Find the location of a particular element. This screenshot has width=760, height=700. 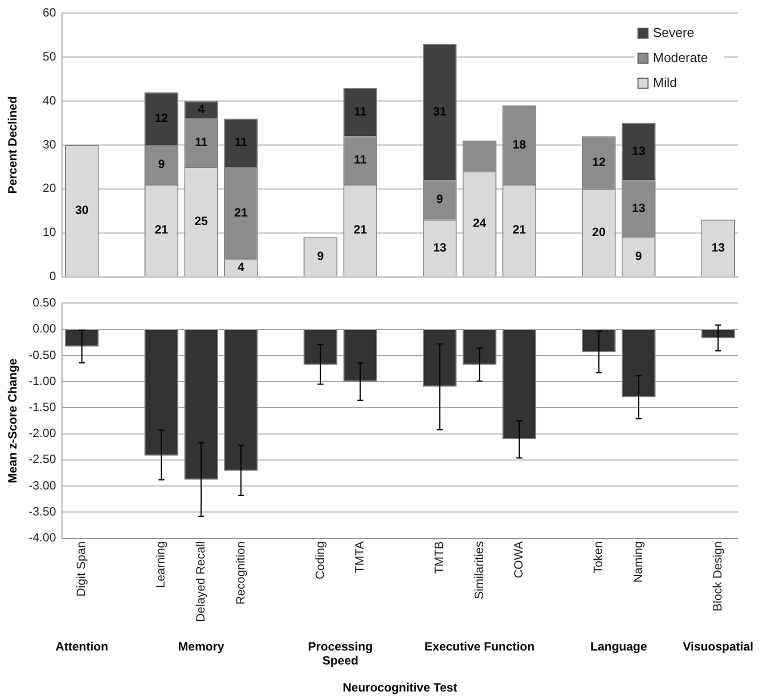

y-tick-label: -3.50 is located at coordinates (42, 511).